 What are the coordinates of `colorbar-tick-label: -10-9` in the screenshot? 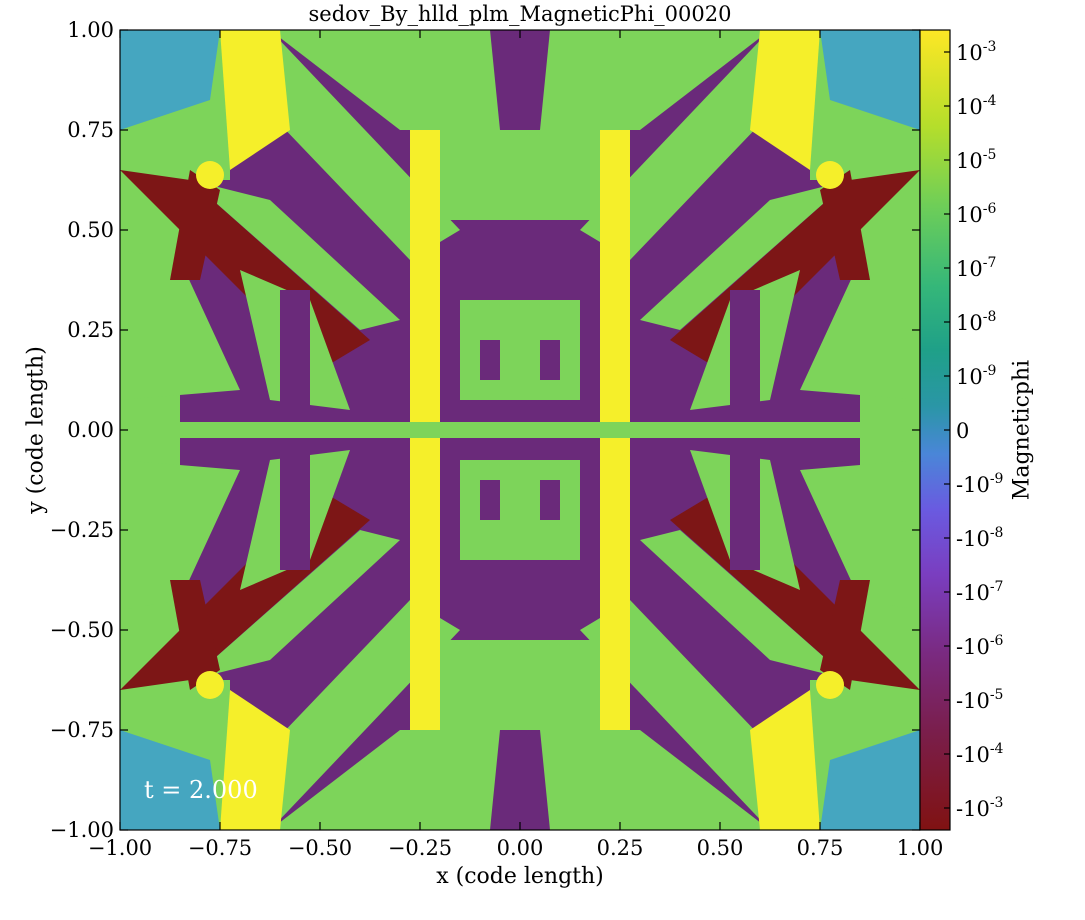 It's located at (979, 484).